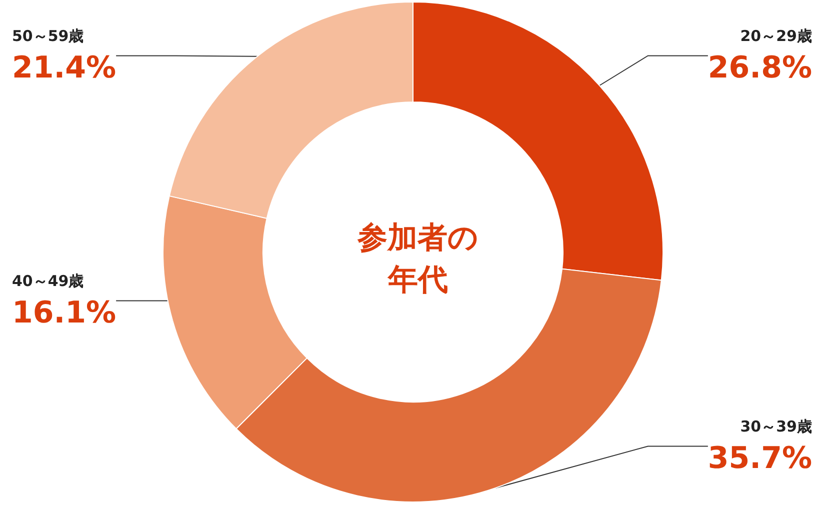 This screenshot has width=824, height=506. What do you see at coordinates (48, 281) in the screenshot?
I see `slice-label: 40～49歳` at bounding box center [48, 281].